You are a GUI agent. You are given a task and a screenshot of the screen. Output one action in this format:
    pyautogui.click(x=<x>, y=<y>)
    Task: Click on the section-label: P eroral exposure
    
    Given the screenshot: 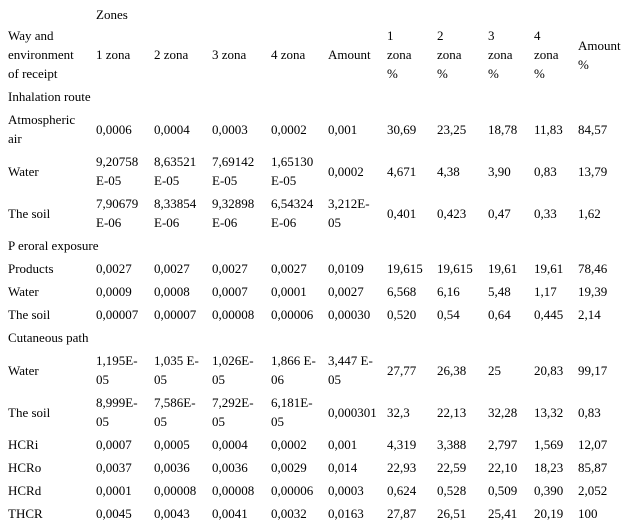 What is the action you would take?
    pyautogui.click(x=53, y=245)
    